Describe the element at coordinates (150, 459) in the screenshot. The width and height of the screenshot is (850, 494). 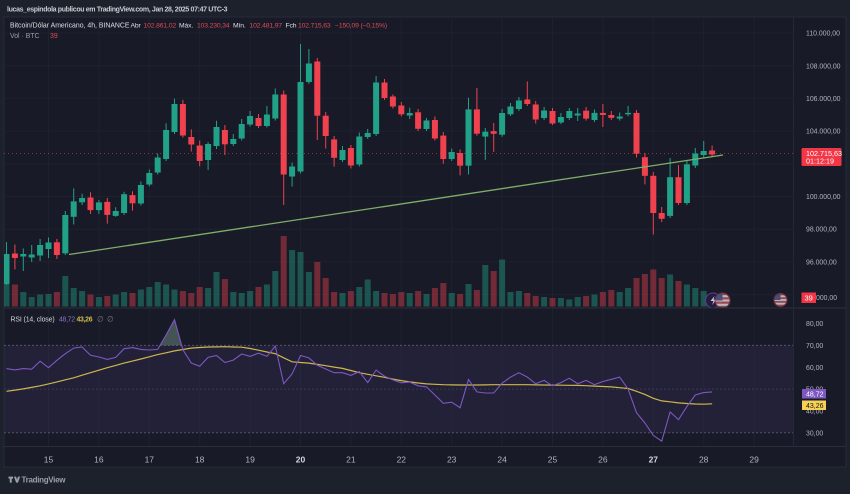
I see `svg-text: 17` at that location.